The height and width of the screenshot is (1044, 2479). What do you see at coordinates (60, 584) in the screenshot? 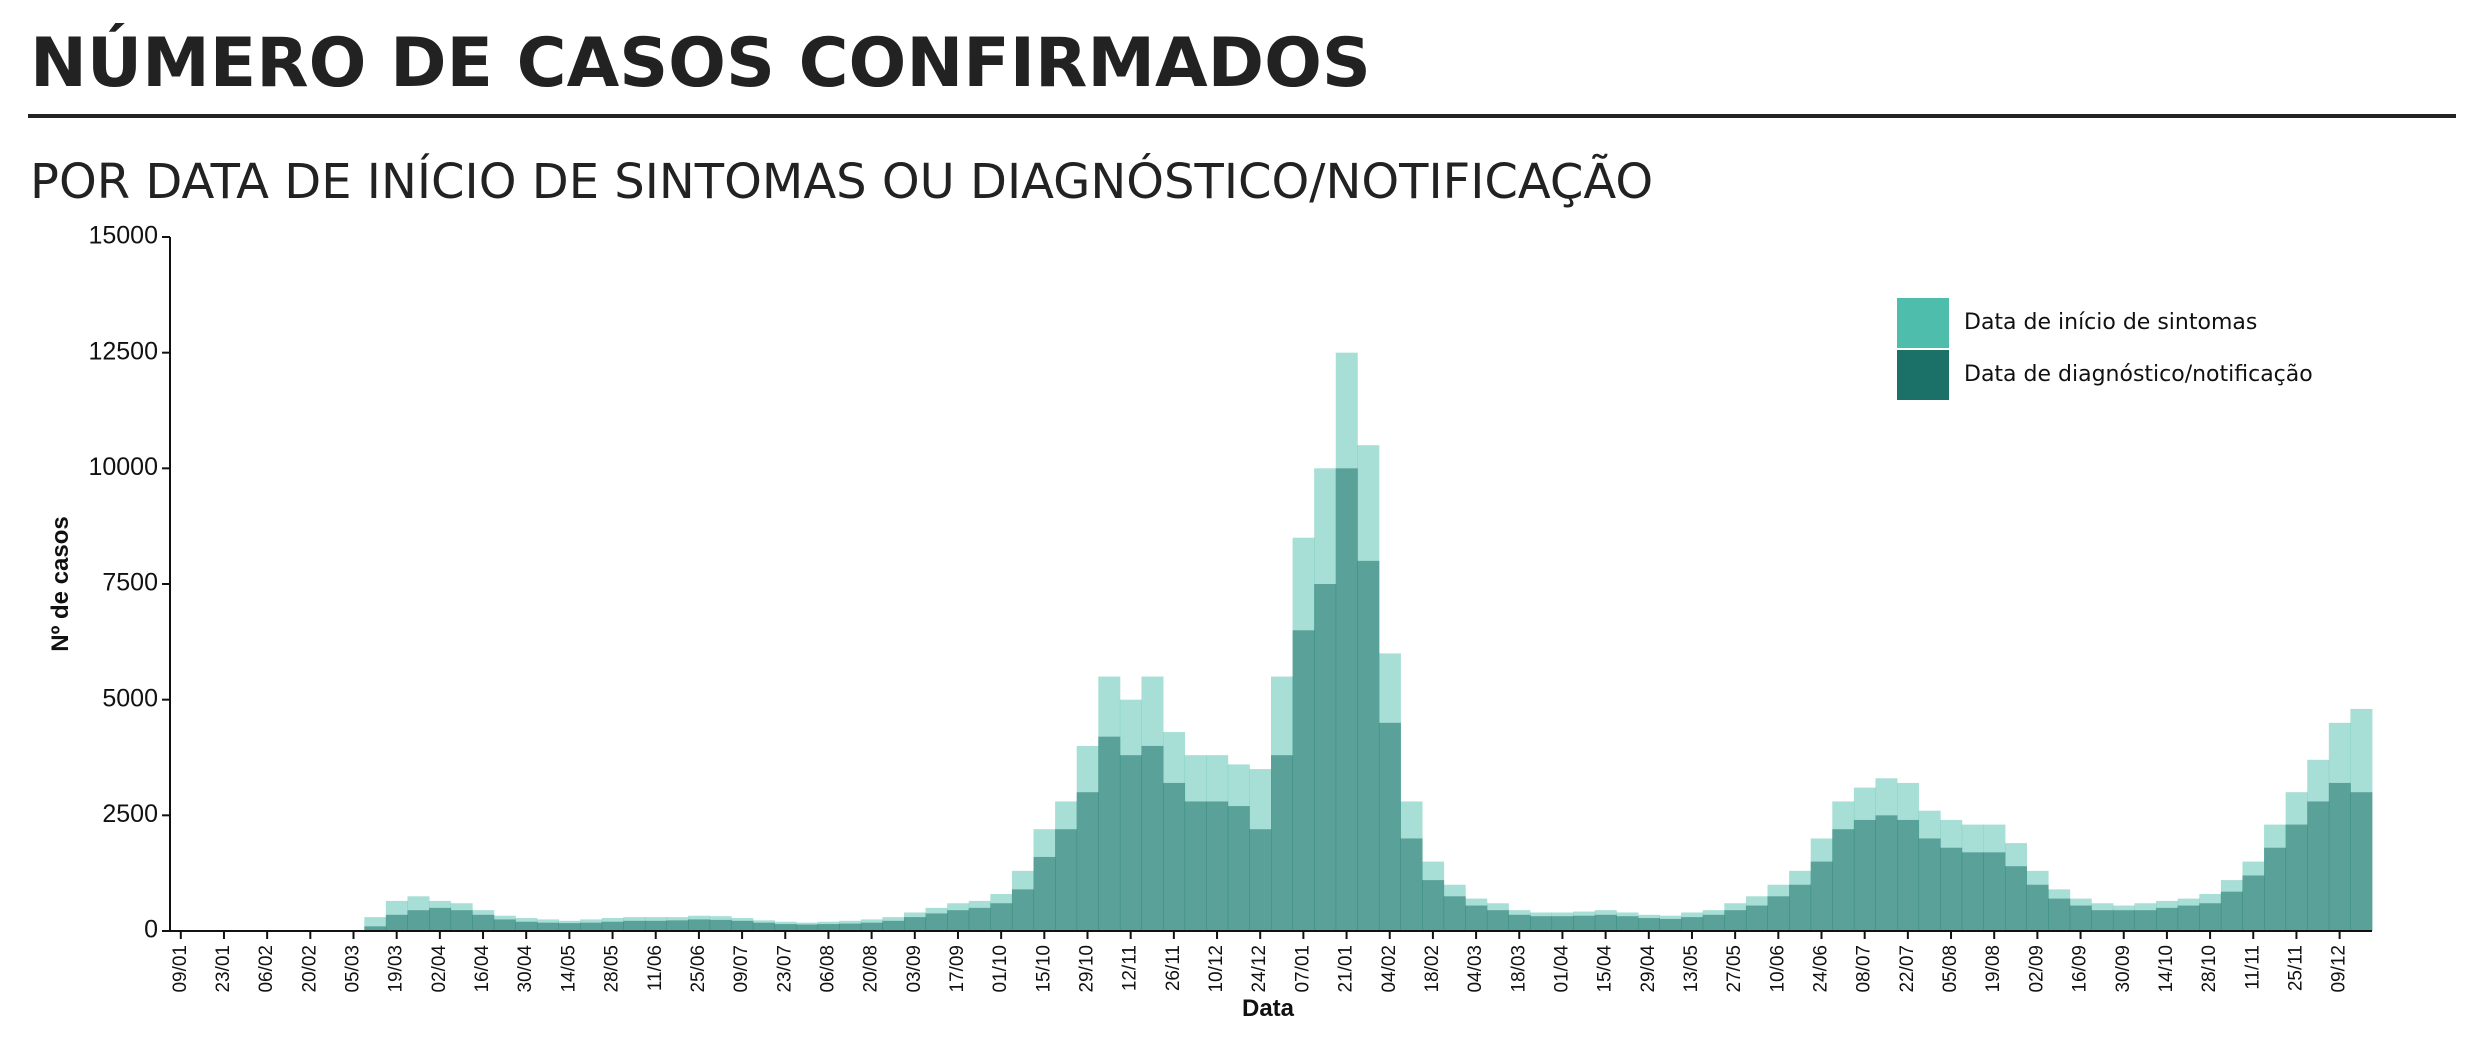
I see `y-axis-label: Nº de casos` at bounding box center [60, 584].